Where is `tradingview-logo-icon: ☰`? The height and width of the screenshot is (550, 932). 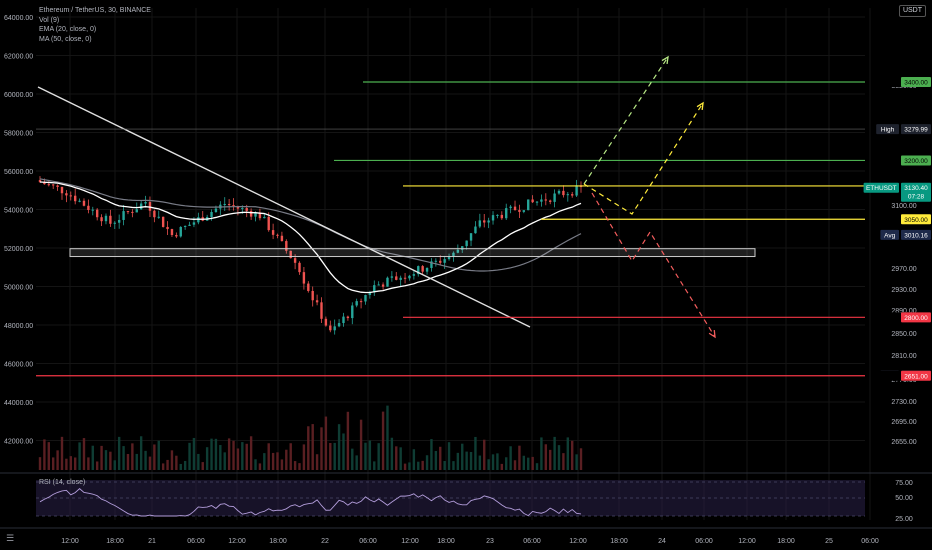 tradingview-logo-icon: ☰ is located at coordinates (10, 539).